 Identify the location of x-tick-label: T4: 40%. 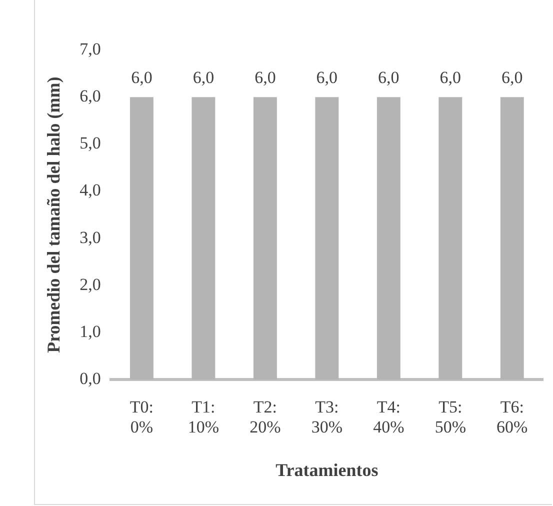
(388, 417).